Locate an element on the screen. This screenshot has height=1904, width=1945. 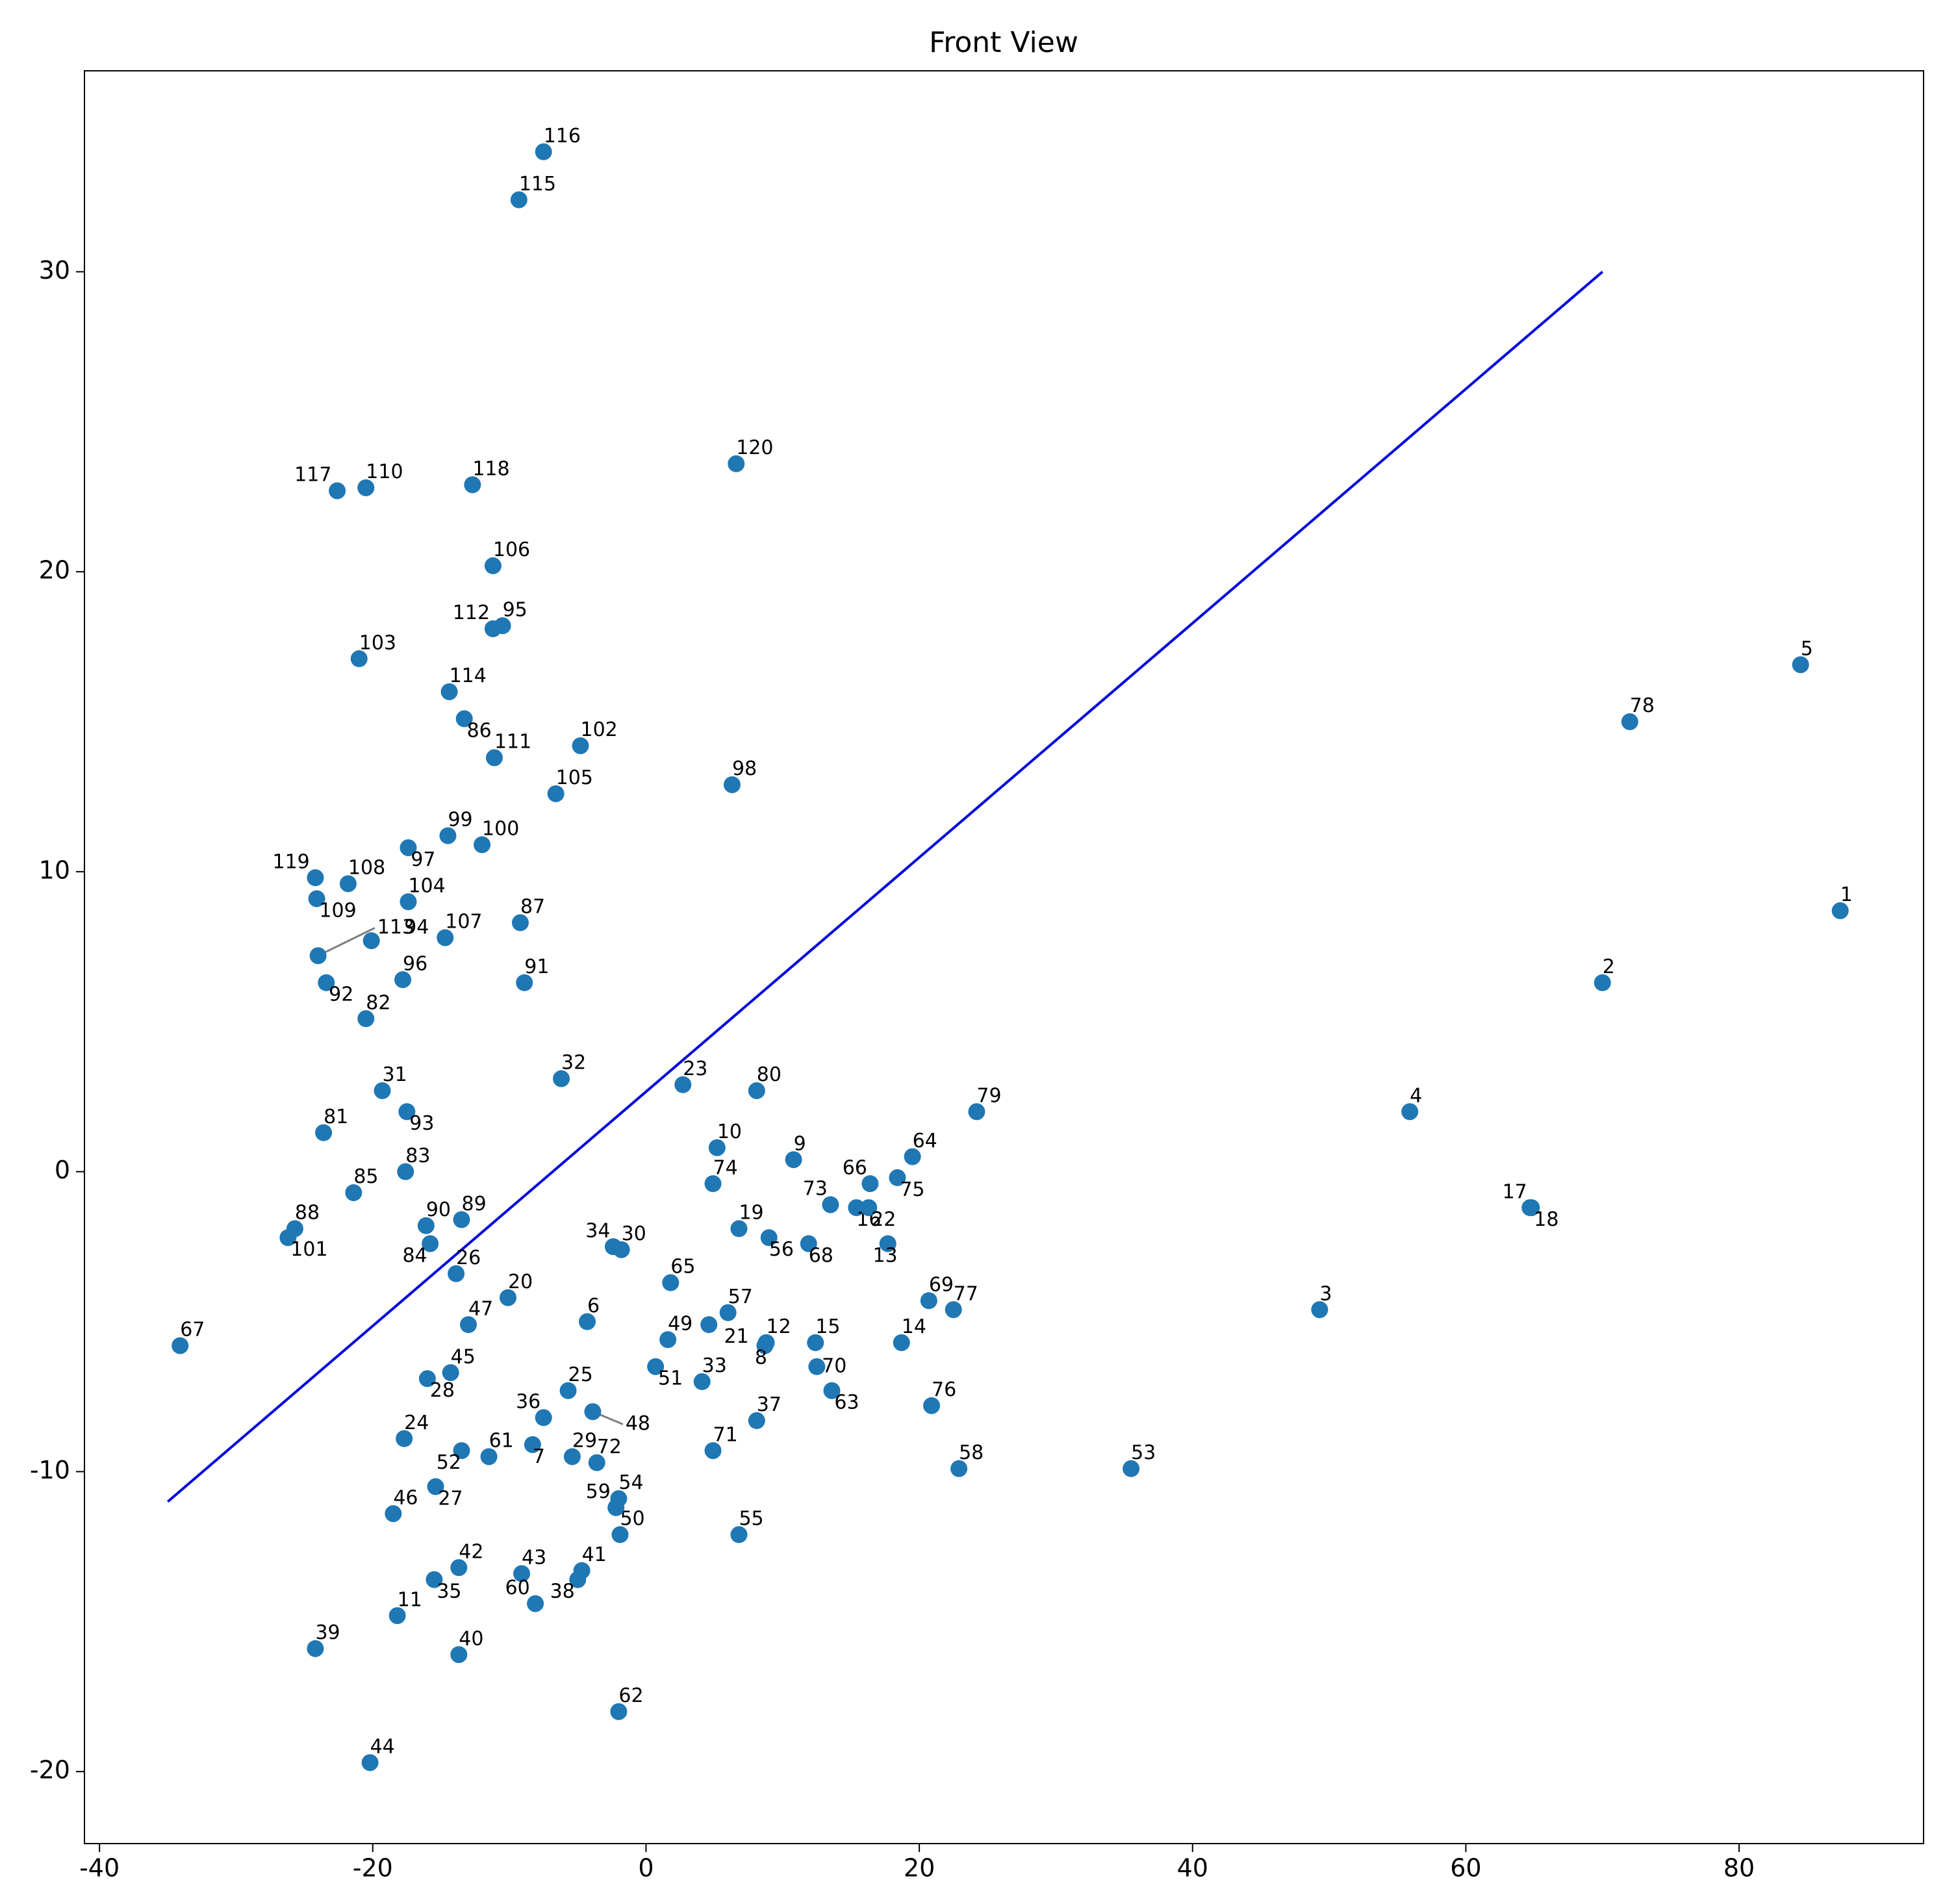
point-label: 42 is located at coordinates (471, 1552).